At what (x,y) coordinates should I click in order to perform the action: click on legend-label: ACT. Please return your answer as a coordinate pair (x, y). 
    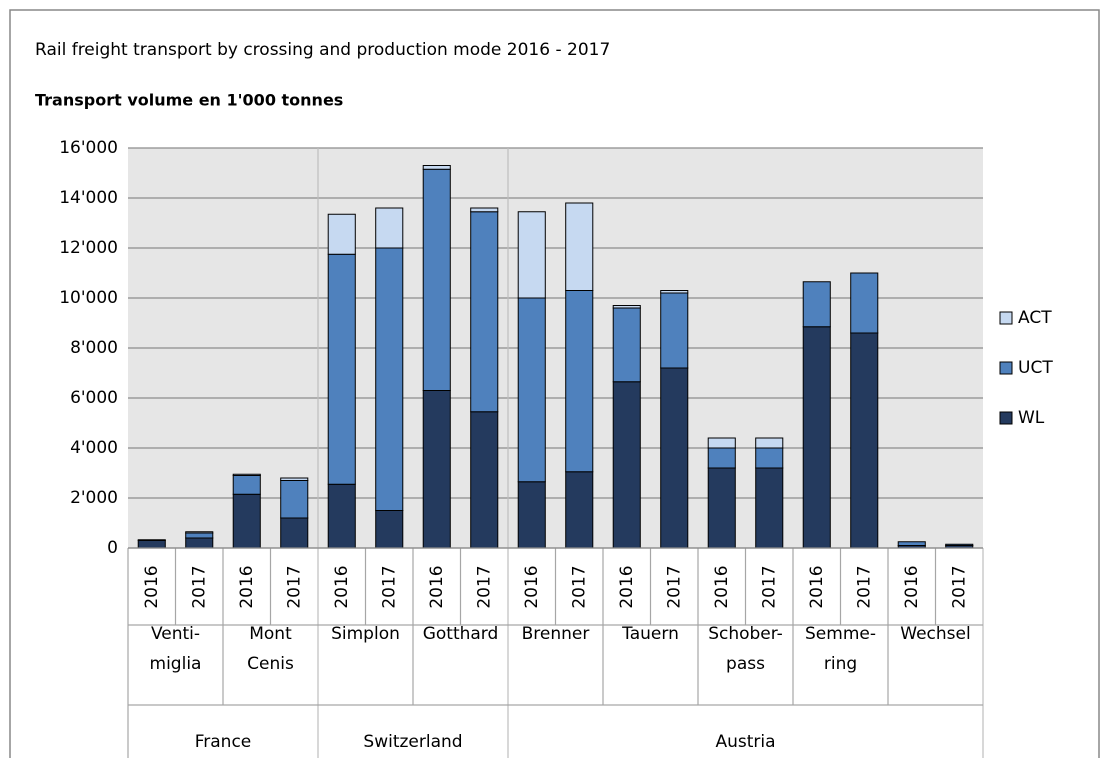
    Looking at the image, I should click on (1035, 318).